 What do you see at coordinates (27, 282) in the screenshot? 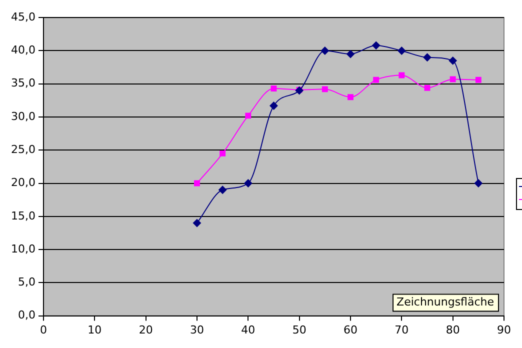
I see `y-tick-label: 5,0` at bounding box center [27, 282].